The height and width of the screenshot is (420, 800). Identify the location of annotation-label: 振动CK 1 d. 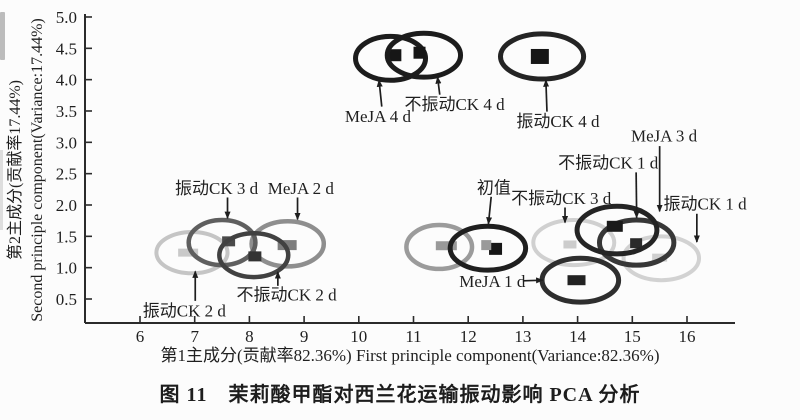
(705, 204).